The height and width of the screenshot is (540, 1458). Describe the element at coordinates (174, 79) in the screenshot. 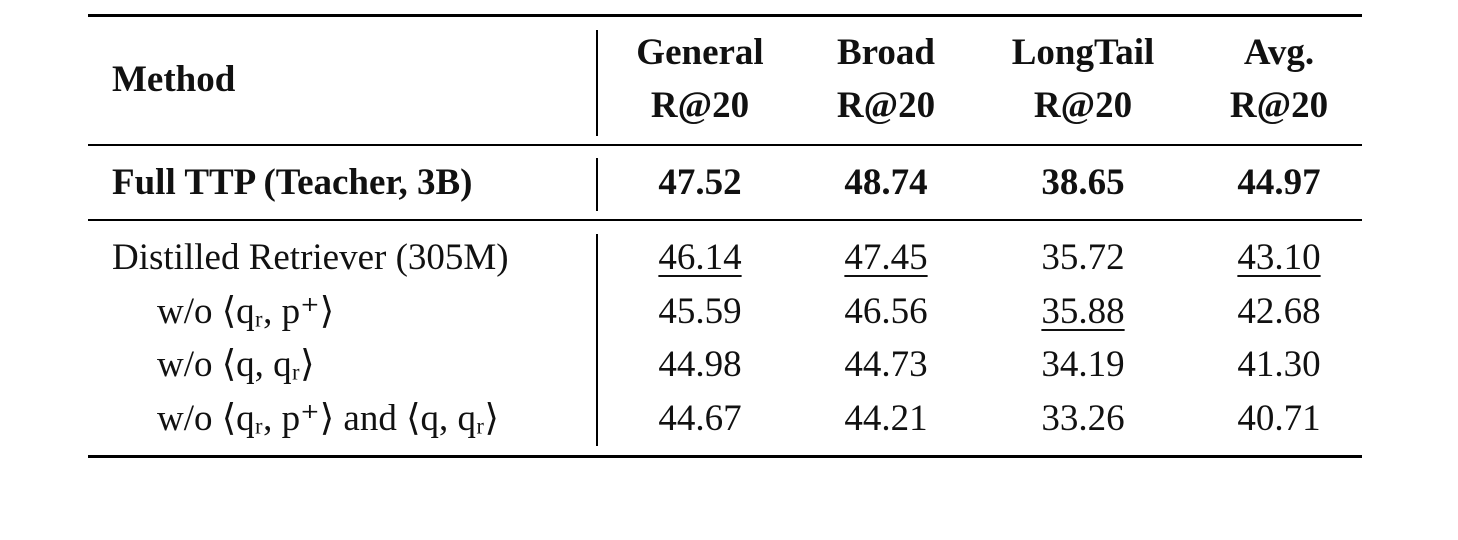

I see `header-cell: Method` at that location.